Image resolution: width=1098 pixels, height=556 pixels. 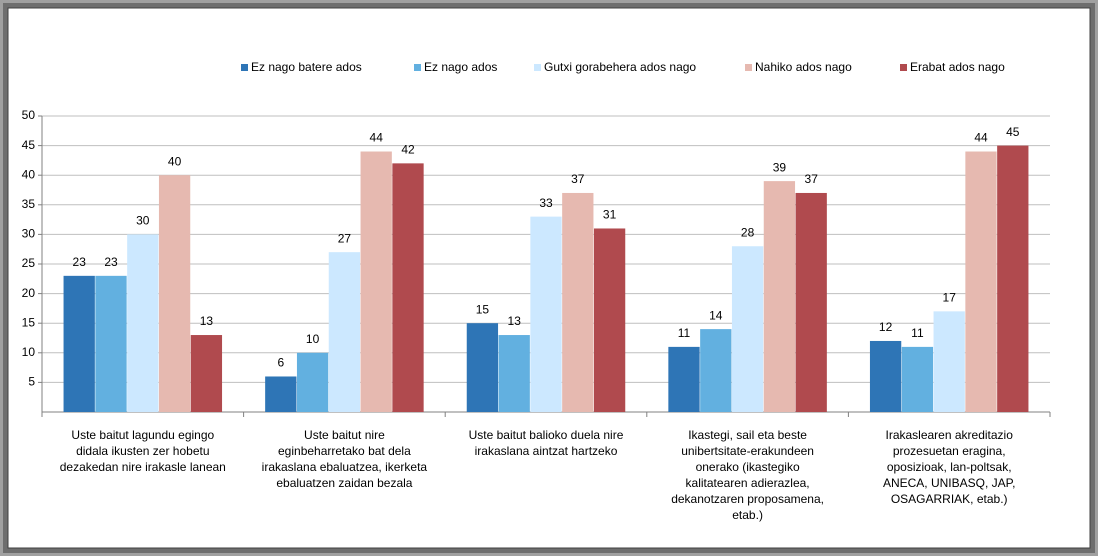 What do you see at coordinates (29, 263) in the screenshot?
I see `y-tick-label: 25` at bounding box center [29, 263].